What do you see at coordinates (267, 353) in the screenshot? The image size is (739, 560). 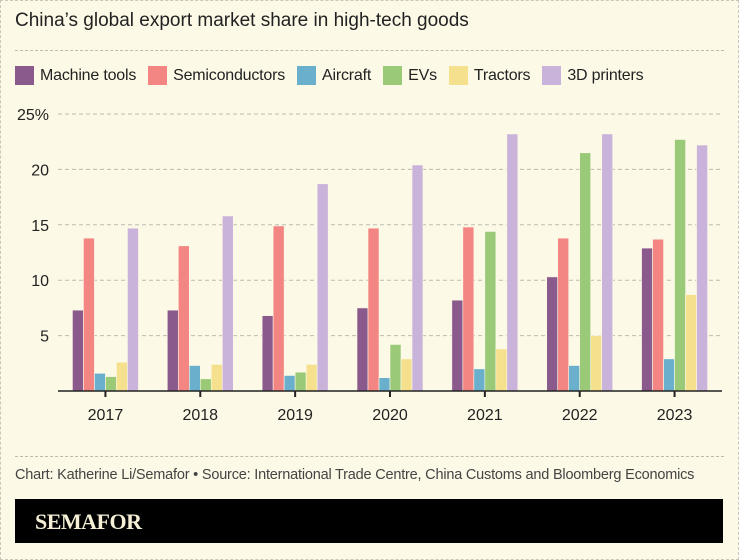 I see `bar-machine-tools-2019` at bounding box center [267, 353].